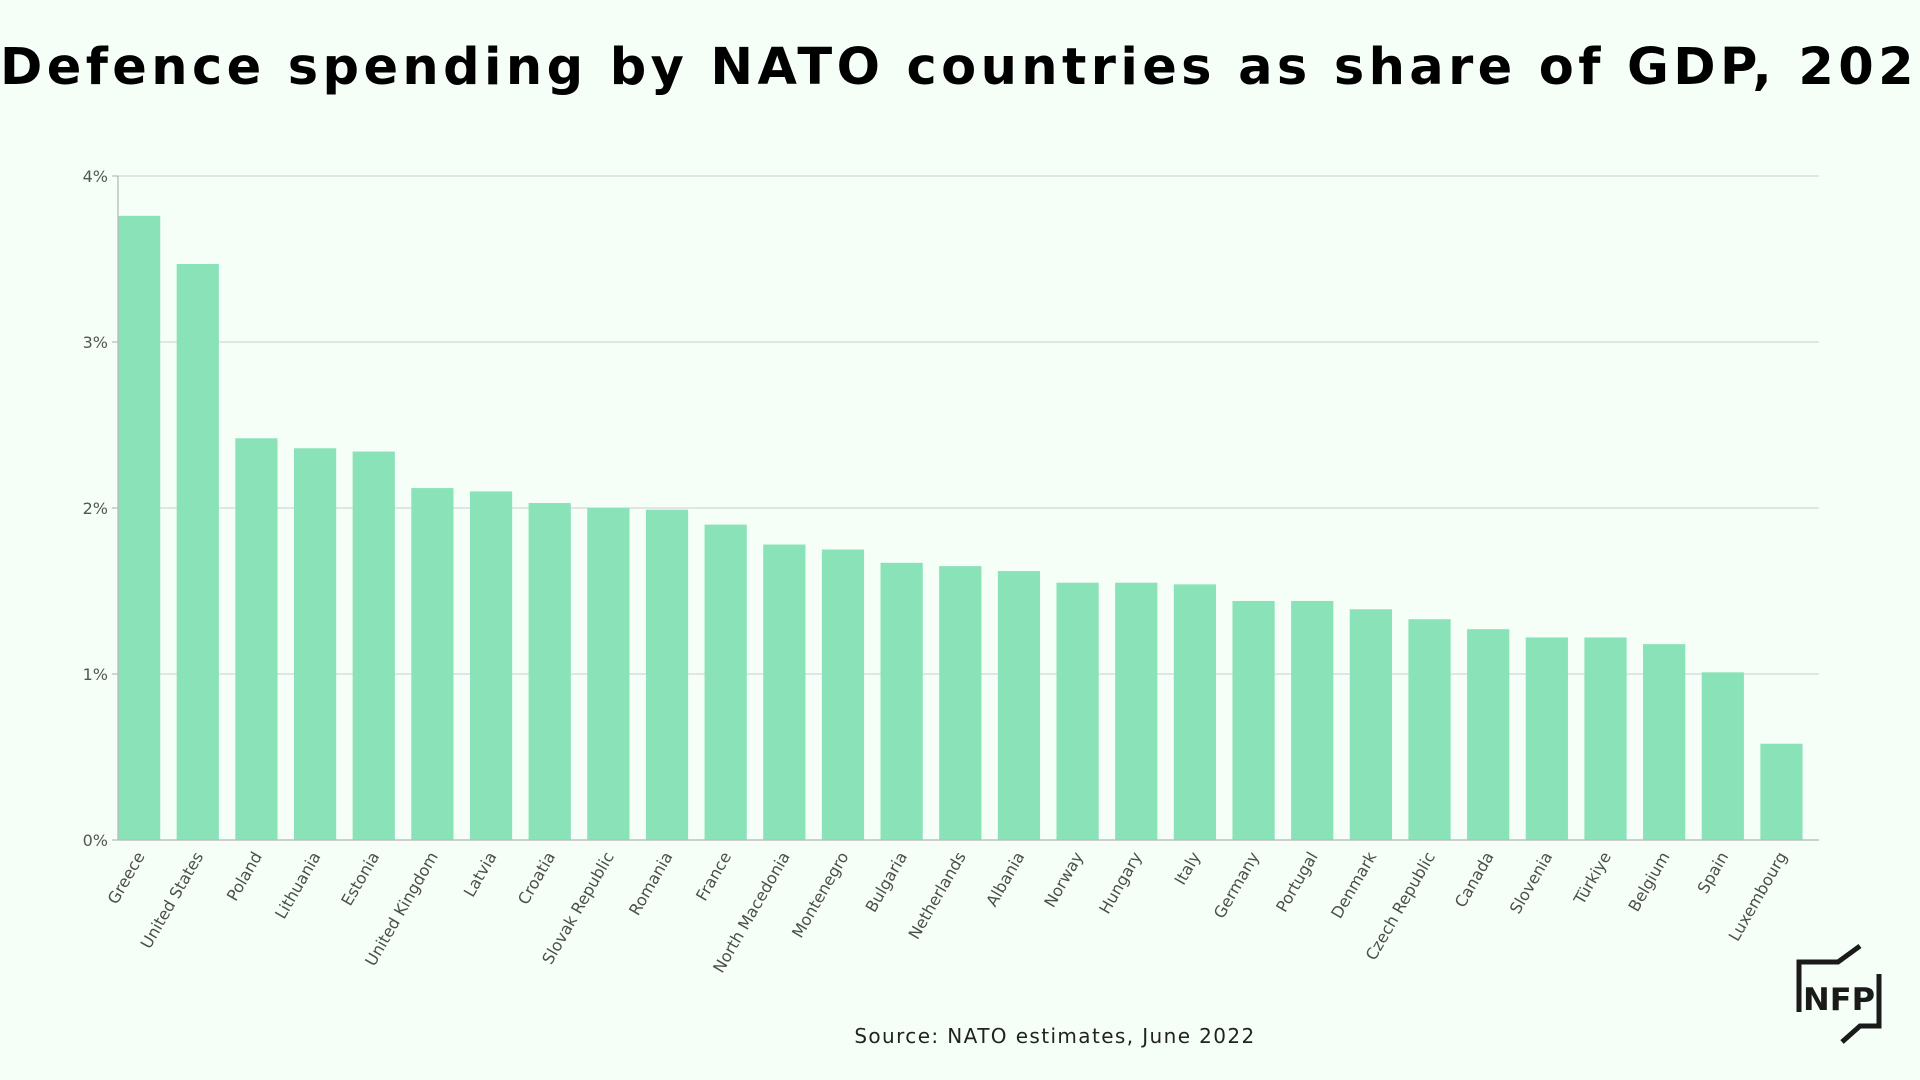 The height and width of the screenshot is (1080, 1920). I want to click on x-tick-label: Hungary, so click(1120, 883).